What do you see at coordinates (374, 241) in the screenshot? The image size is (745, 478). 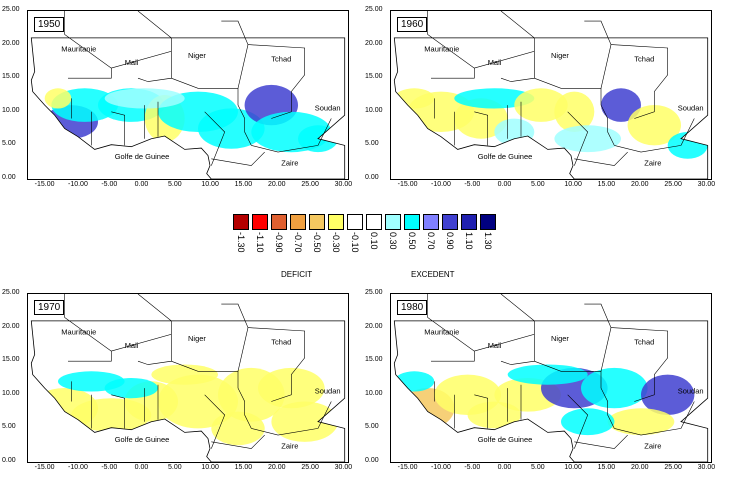 I see `legend-value-label: 0.10` at bounding box center [374, 241].